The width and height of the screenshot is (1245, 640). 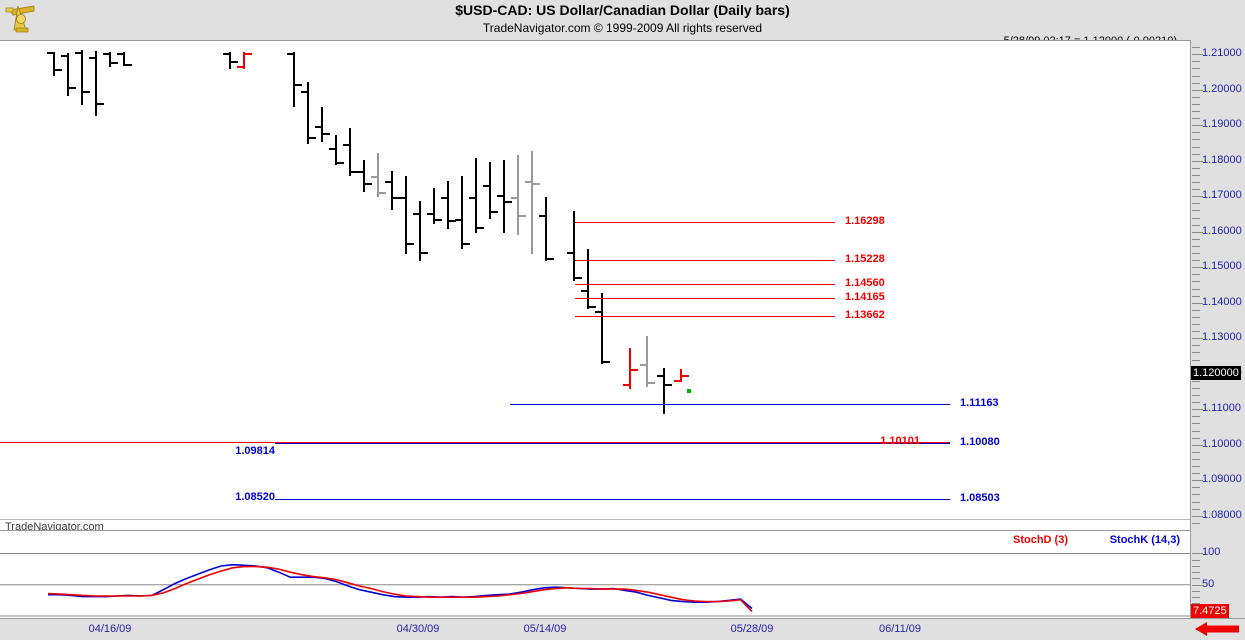 What do you see at coordinates (1217, 575) in the screenshot?
I see `stochastic-axis: 1005007.4725` at bounding box center [1217, 575].